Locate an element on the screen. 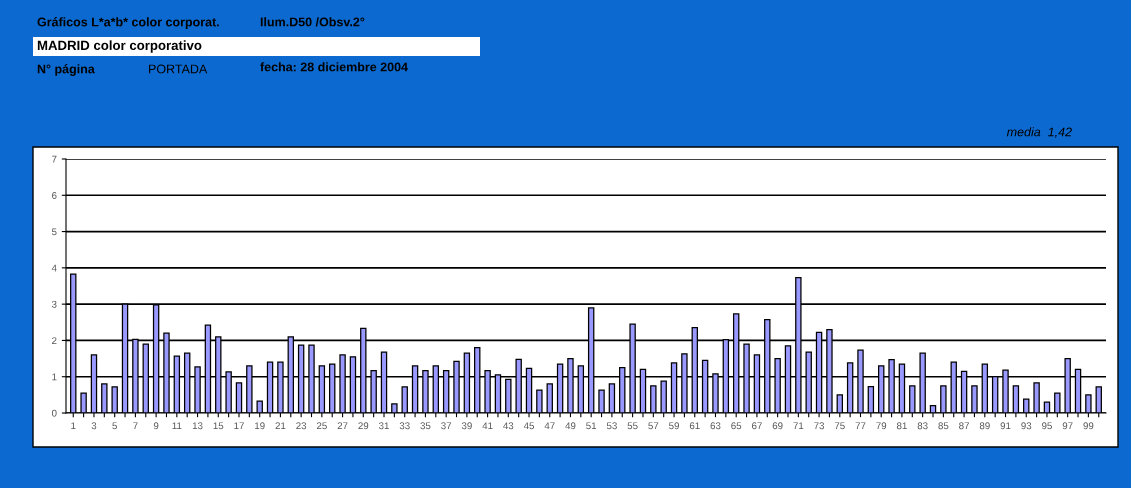  x-tick-label: 59 is located at coordinates (674, 426).